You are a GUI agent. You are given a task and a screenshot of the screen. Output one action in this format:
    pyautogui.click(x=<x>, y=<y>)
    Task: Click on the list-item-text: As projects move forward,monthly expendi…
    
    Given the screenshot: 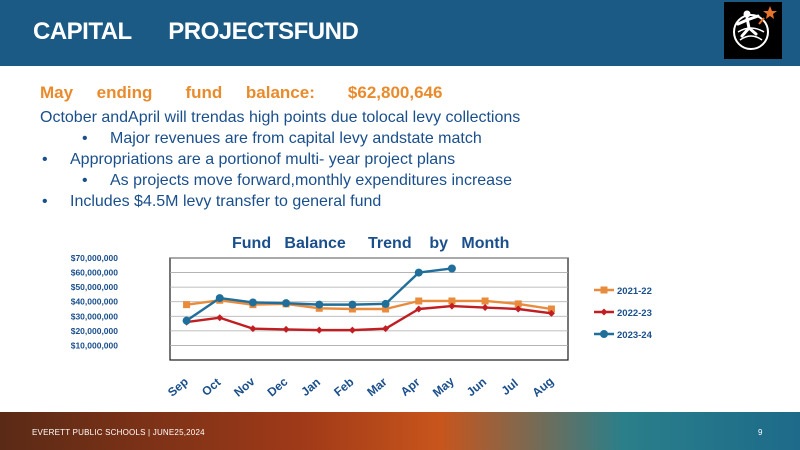 What is the action you would take?
    pyautogui.click(x=311, y=180)
    